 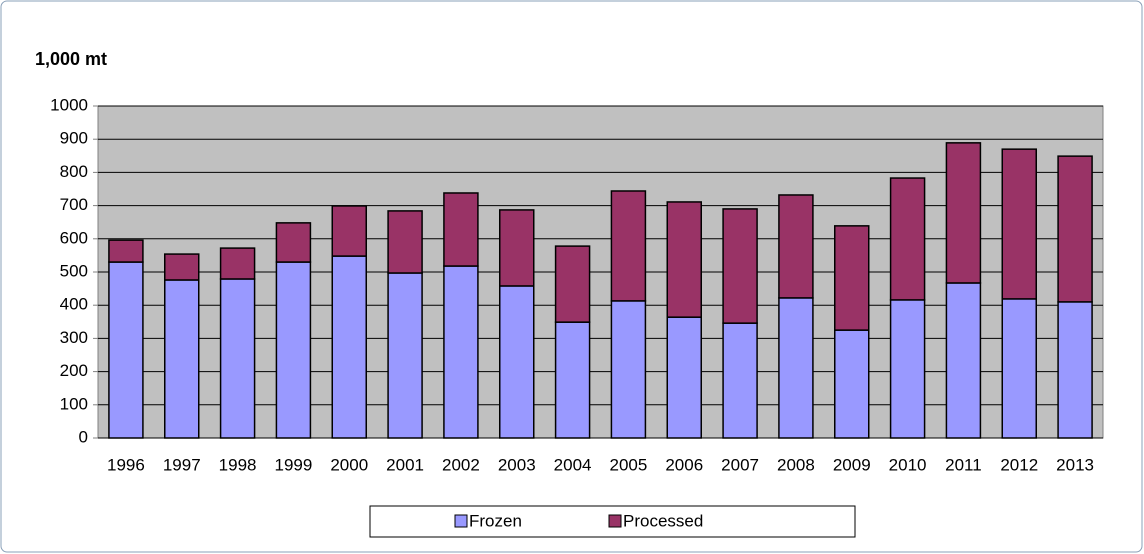 I want to click on y-tick-label: 100, so click(x=74, y=403).